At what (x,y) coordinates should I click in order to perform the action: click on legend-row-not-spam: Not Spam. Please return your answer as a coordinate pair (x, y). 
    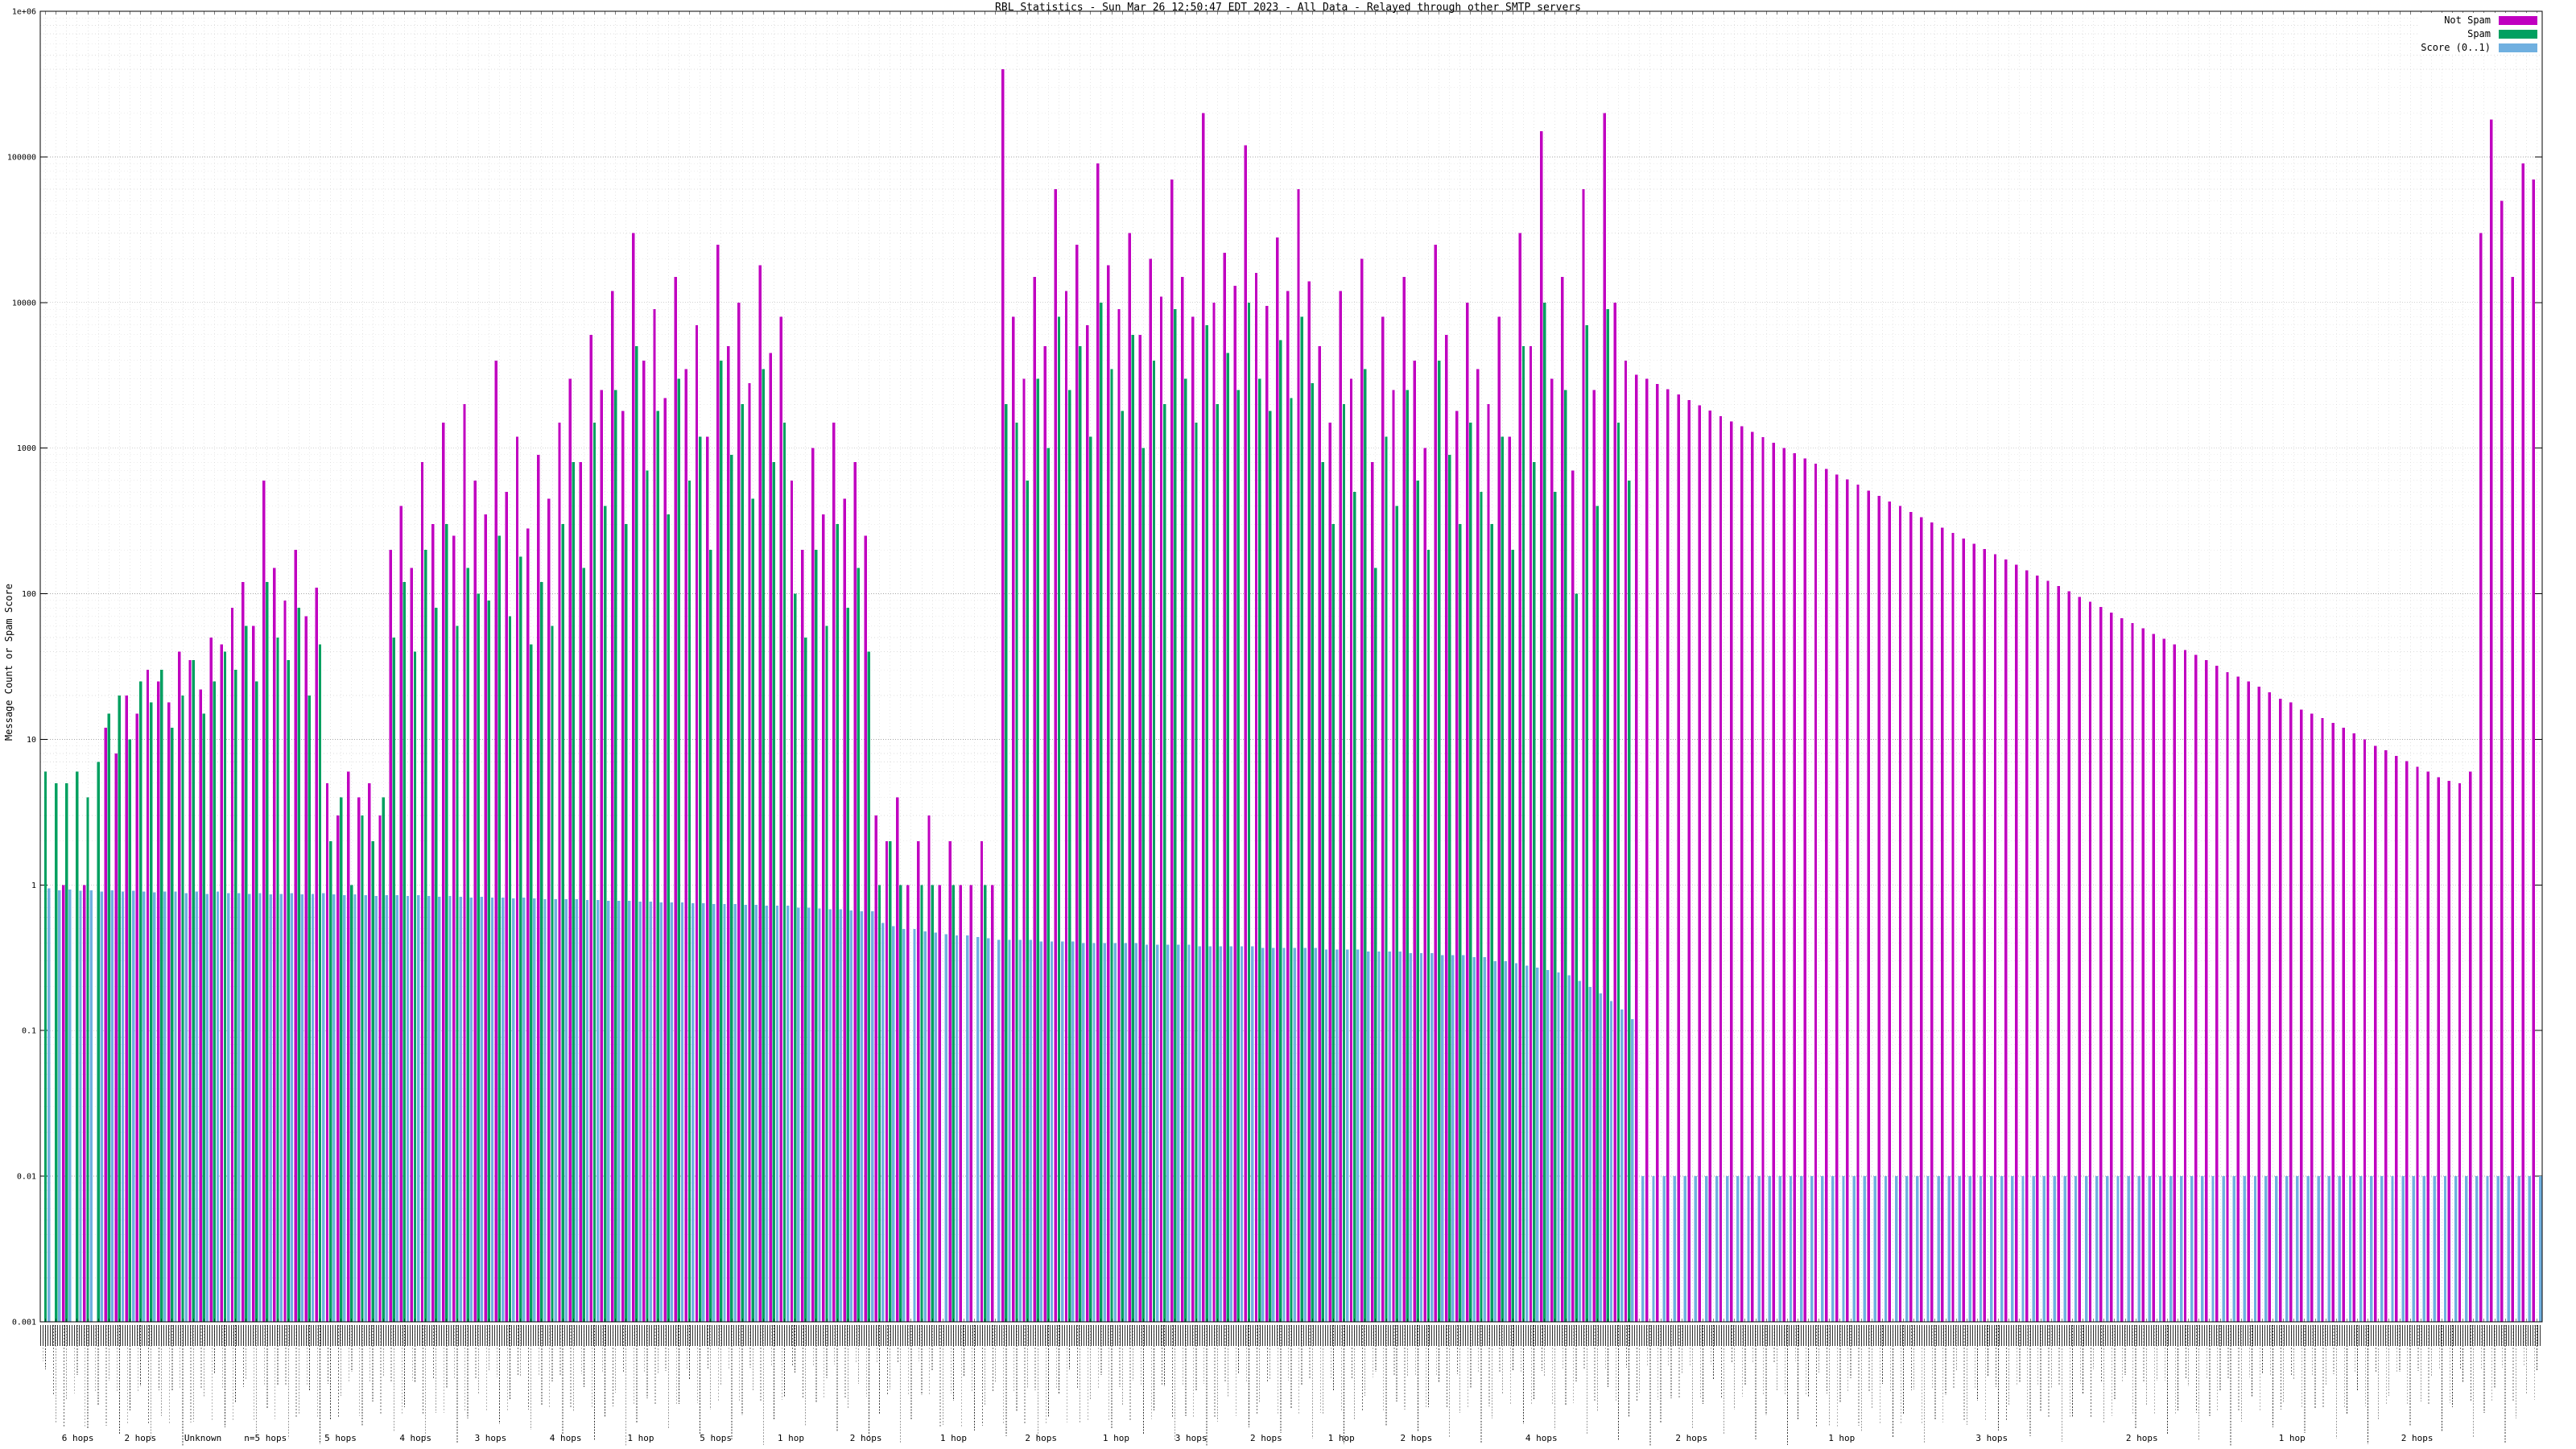
    Looking at the image, I should click on (2490, 20).